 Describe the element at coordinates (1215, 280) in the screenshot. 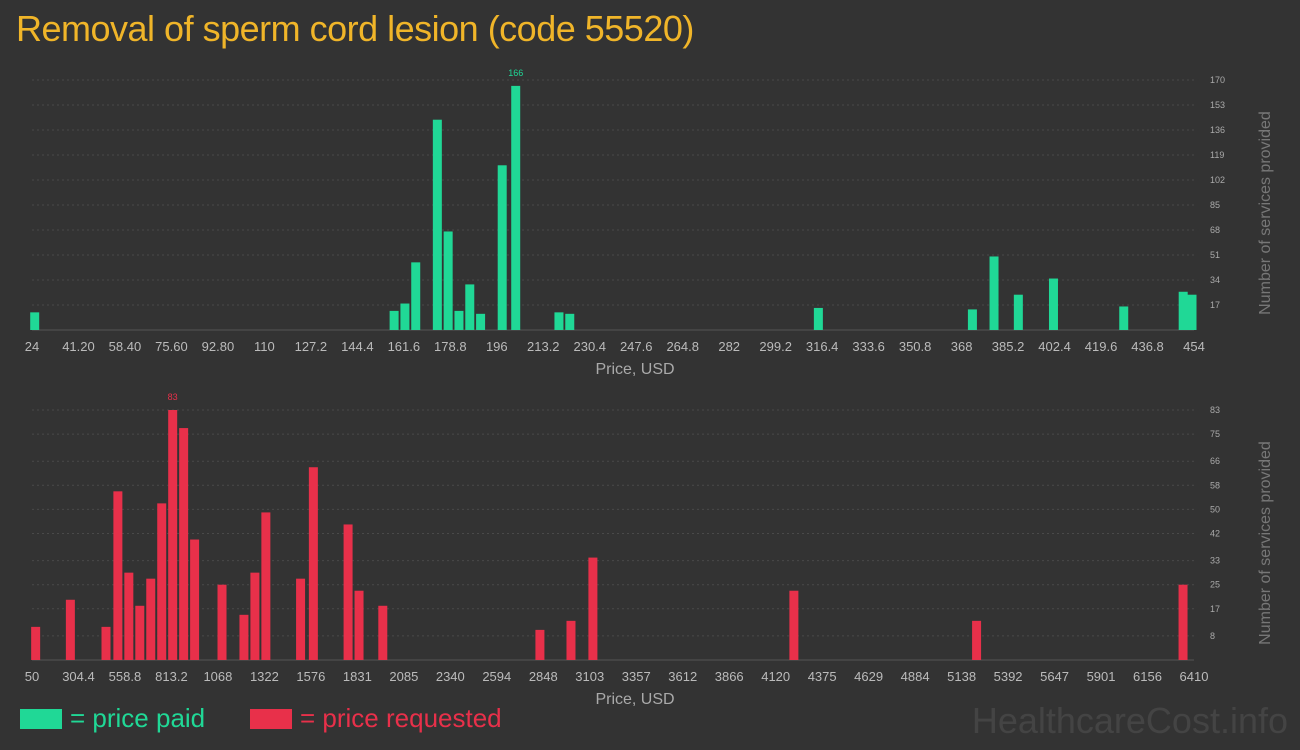

I see `price-paid-y-tick-label: 34` at that location.